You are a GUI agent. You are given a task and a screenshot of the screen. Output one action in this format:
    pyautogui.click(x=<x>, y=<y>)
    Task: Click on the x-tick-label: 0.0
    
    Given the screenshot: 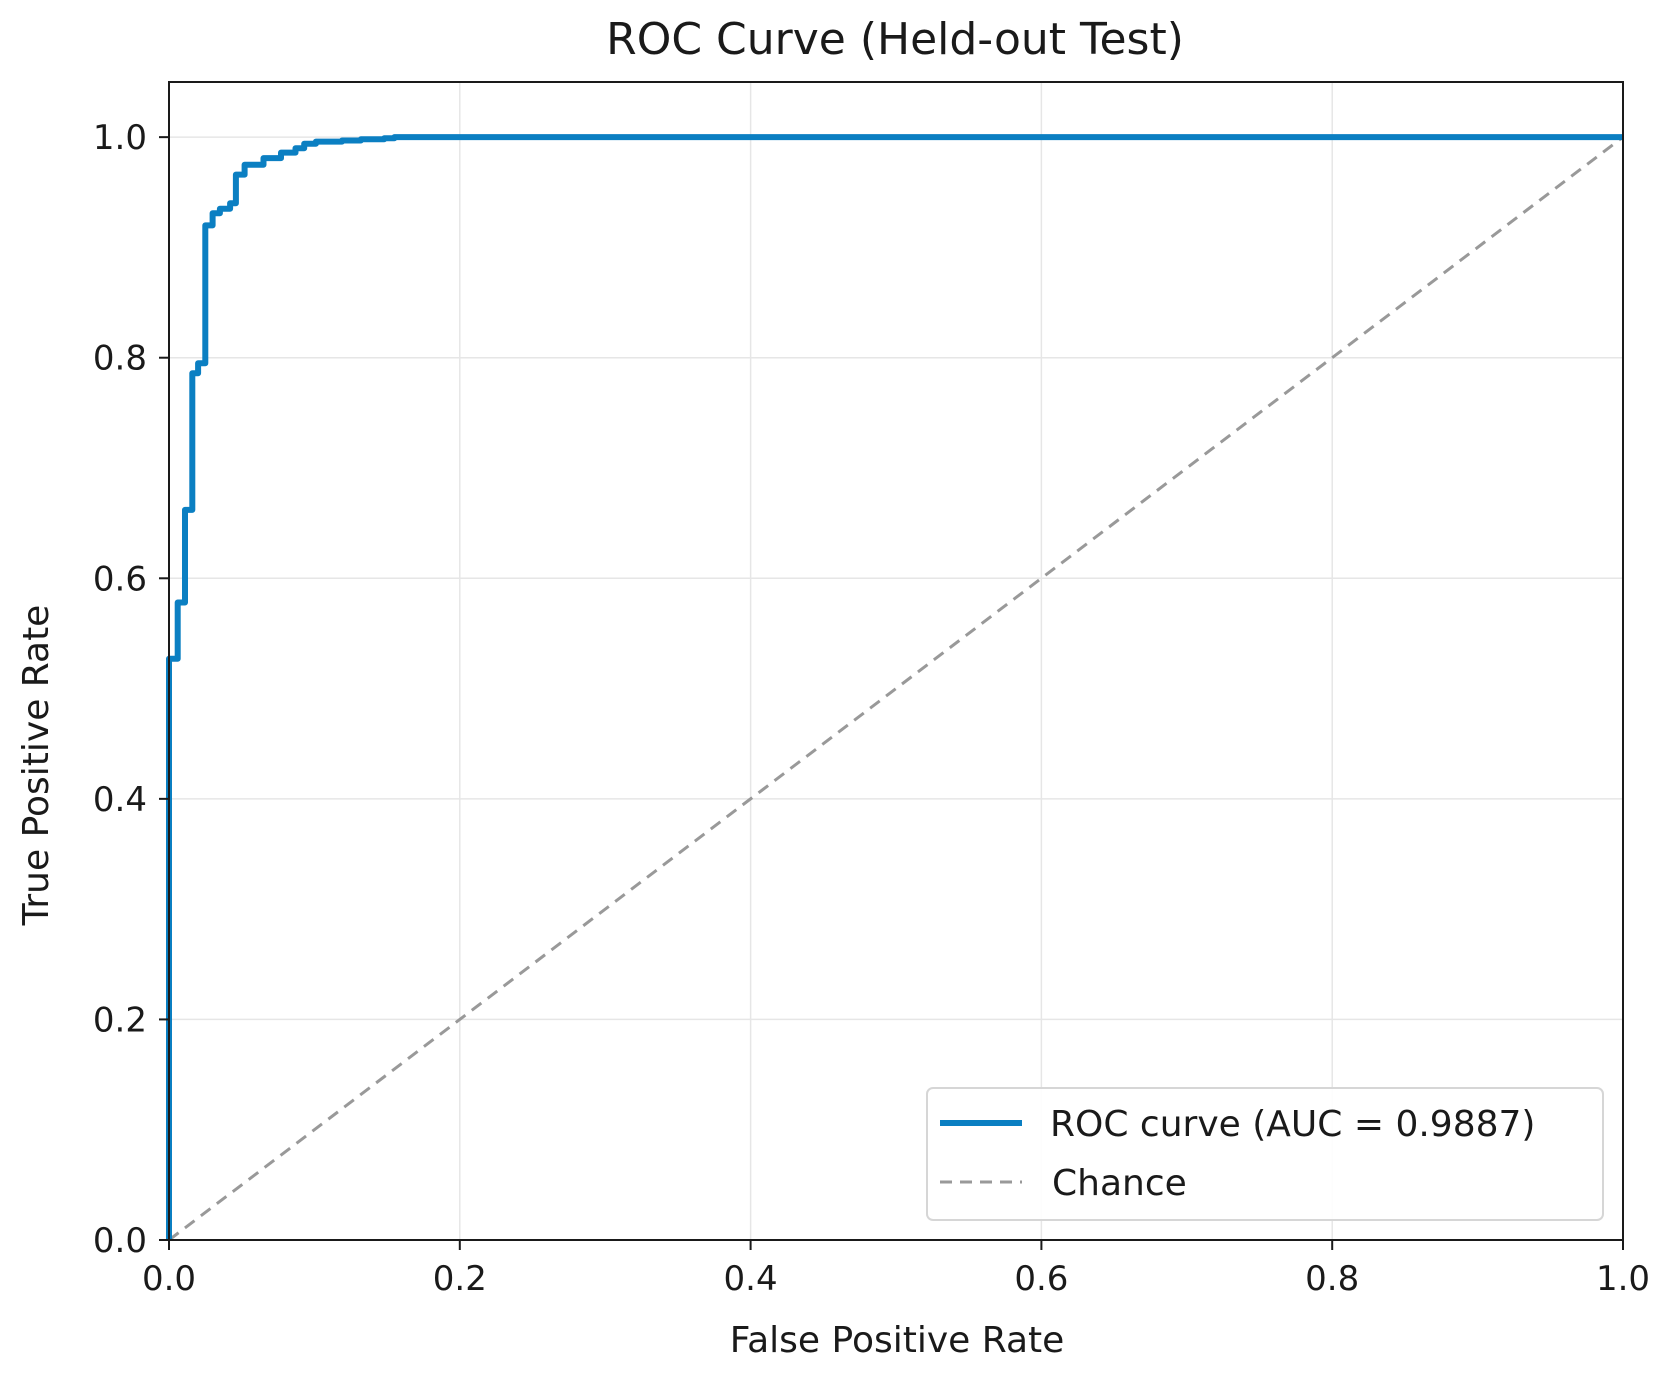 What is the action you would take?
    pyautogui.click(x=169, y=1279)
    